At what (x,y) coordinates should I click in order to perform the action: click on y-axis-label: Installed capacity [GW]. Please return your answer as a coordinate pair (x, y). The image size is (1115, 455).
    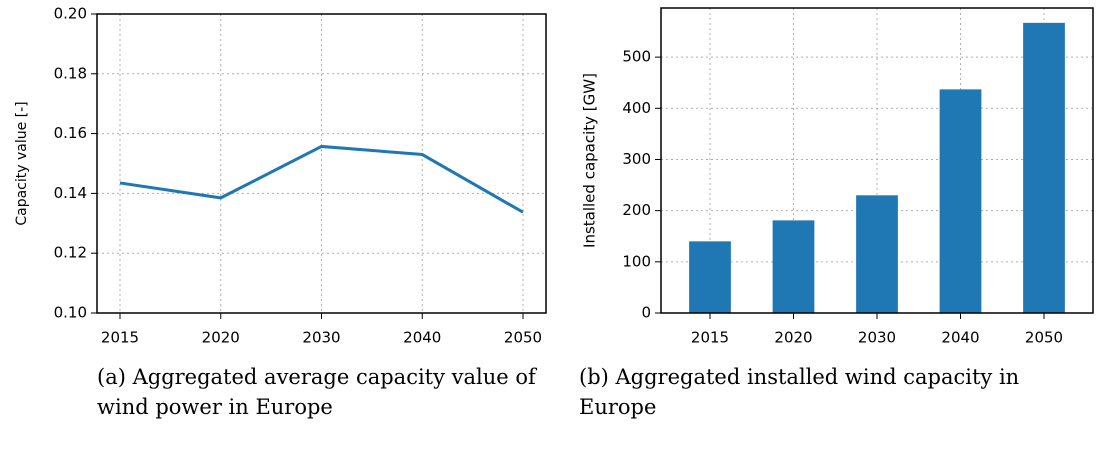
    Looking at the image, I should click on (590, 160).